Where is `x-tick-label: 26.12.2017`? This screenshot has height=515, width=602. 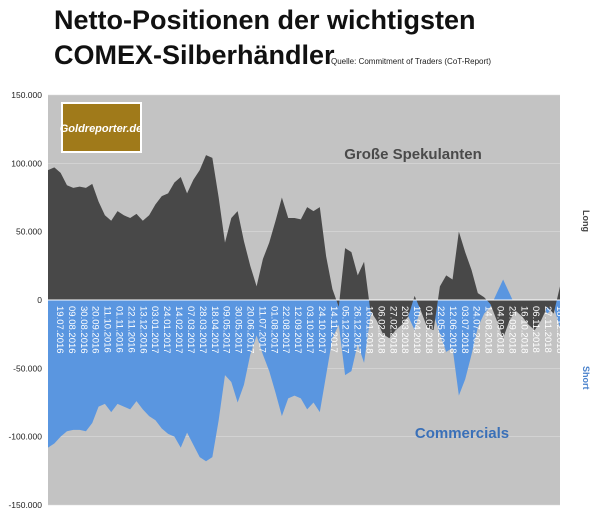
x-tick-label: 26.12.2017 is located at coordinates (357, 330).